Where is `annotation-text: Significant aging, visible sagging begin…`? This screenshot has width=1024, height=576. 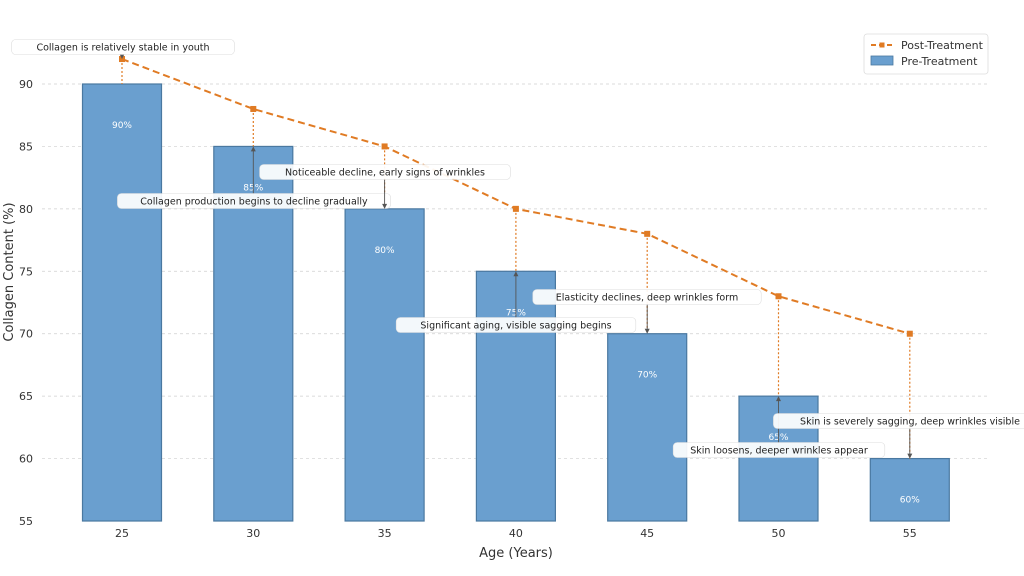 annotation-text: Significant aging, visible sagging begin… is located at coordinates (515, 325).